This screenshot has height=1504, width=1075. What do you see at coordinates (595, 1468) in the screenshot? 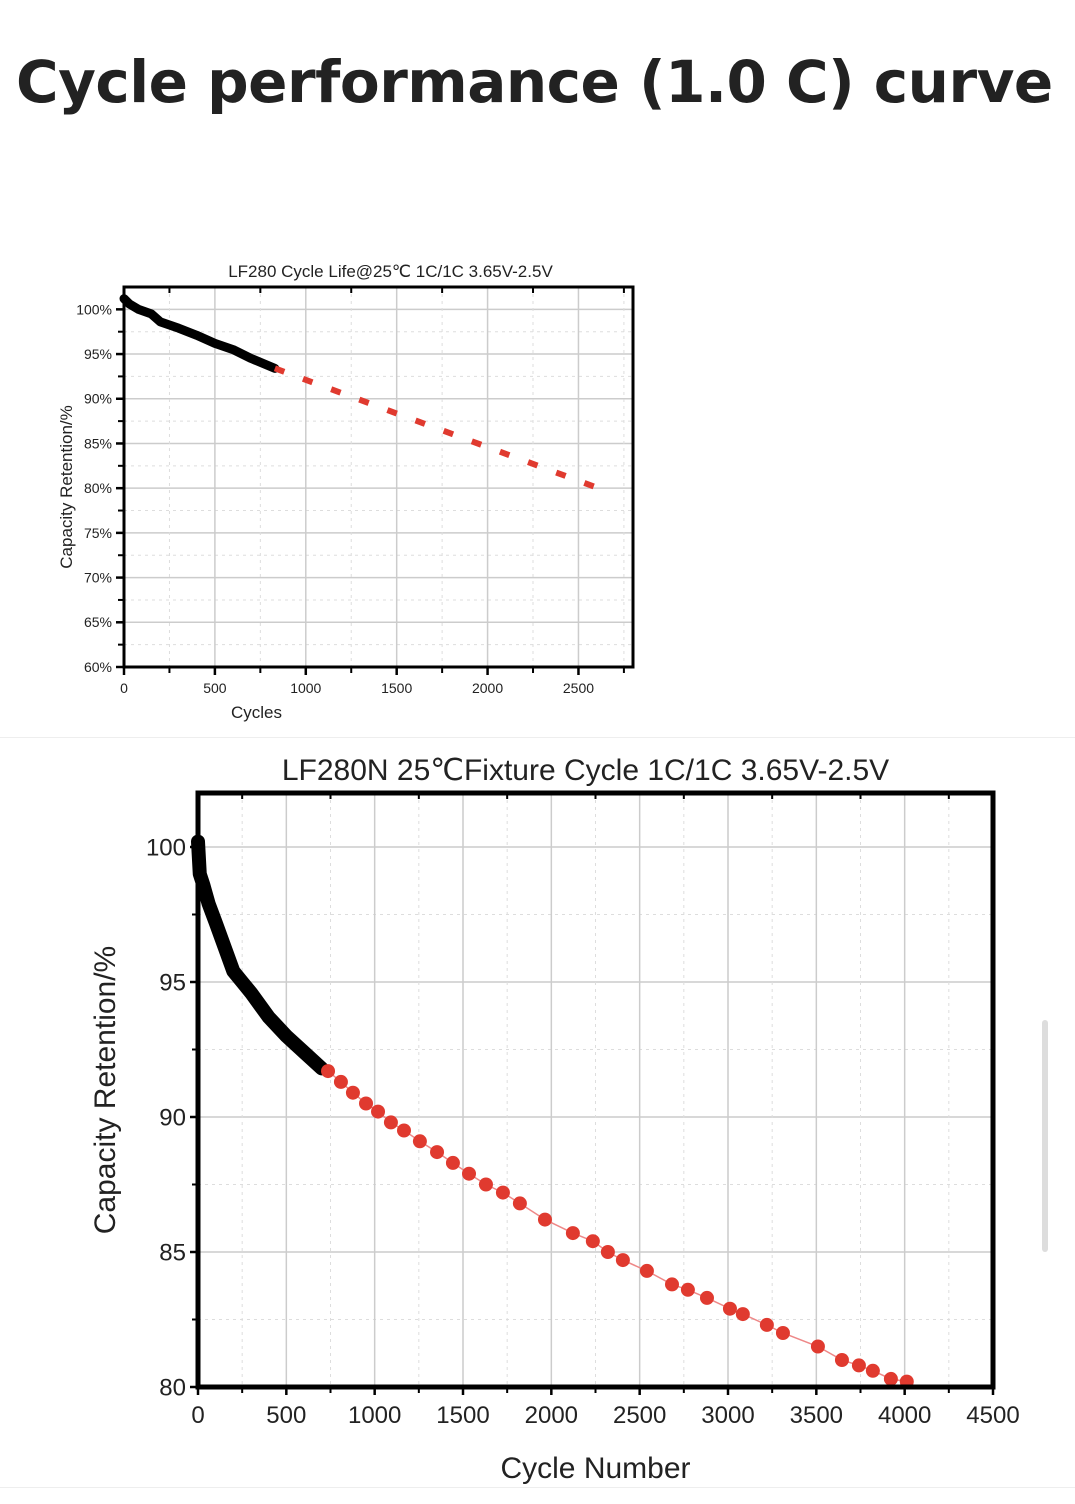
I see `x-axis-label: Cycle Number` at bounding box center [595, 1468].